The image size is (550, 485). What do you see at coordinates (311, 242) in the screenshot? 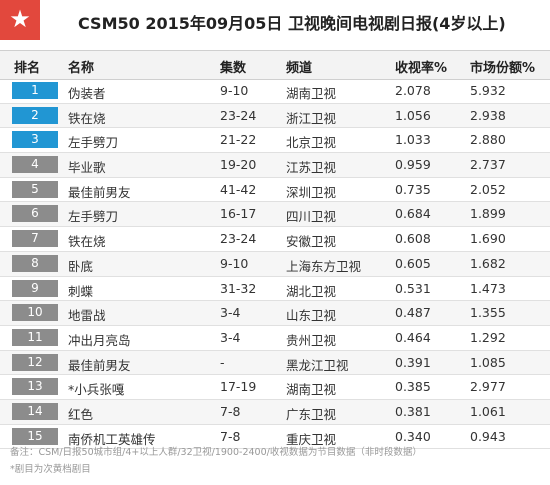
I see `channel-cell: 安徽卫视` at bounding box center [311, 242].